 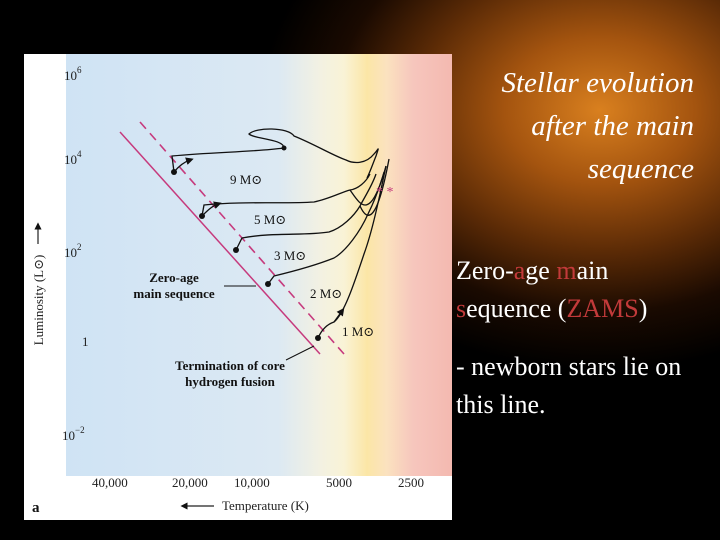 I want to click on x-axis-label: Temperature (K), so click(x=265, y=505).